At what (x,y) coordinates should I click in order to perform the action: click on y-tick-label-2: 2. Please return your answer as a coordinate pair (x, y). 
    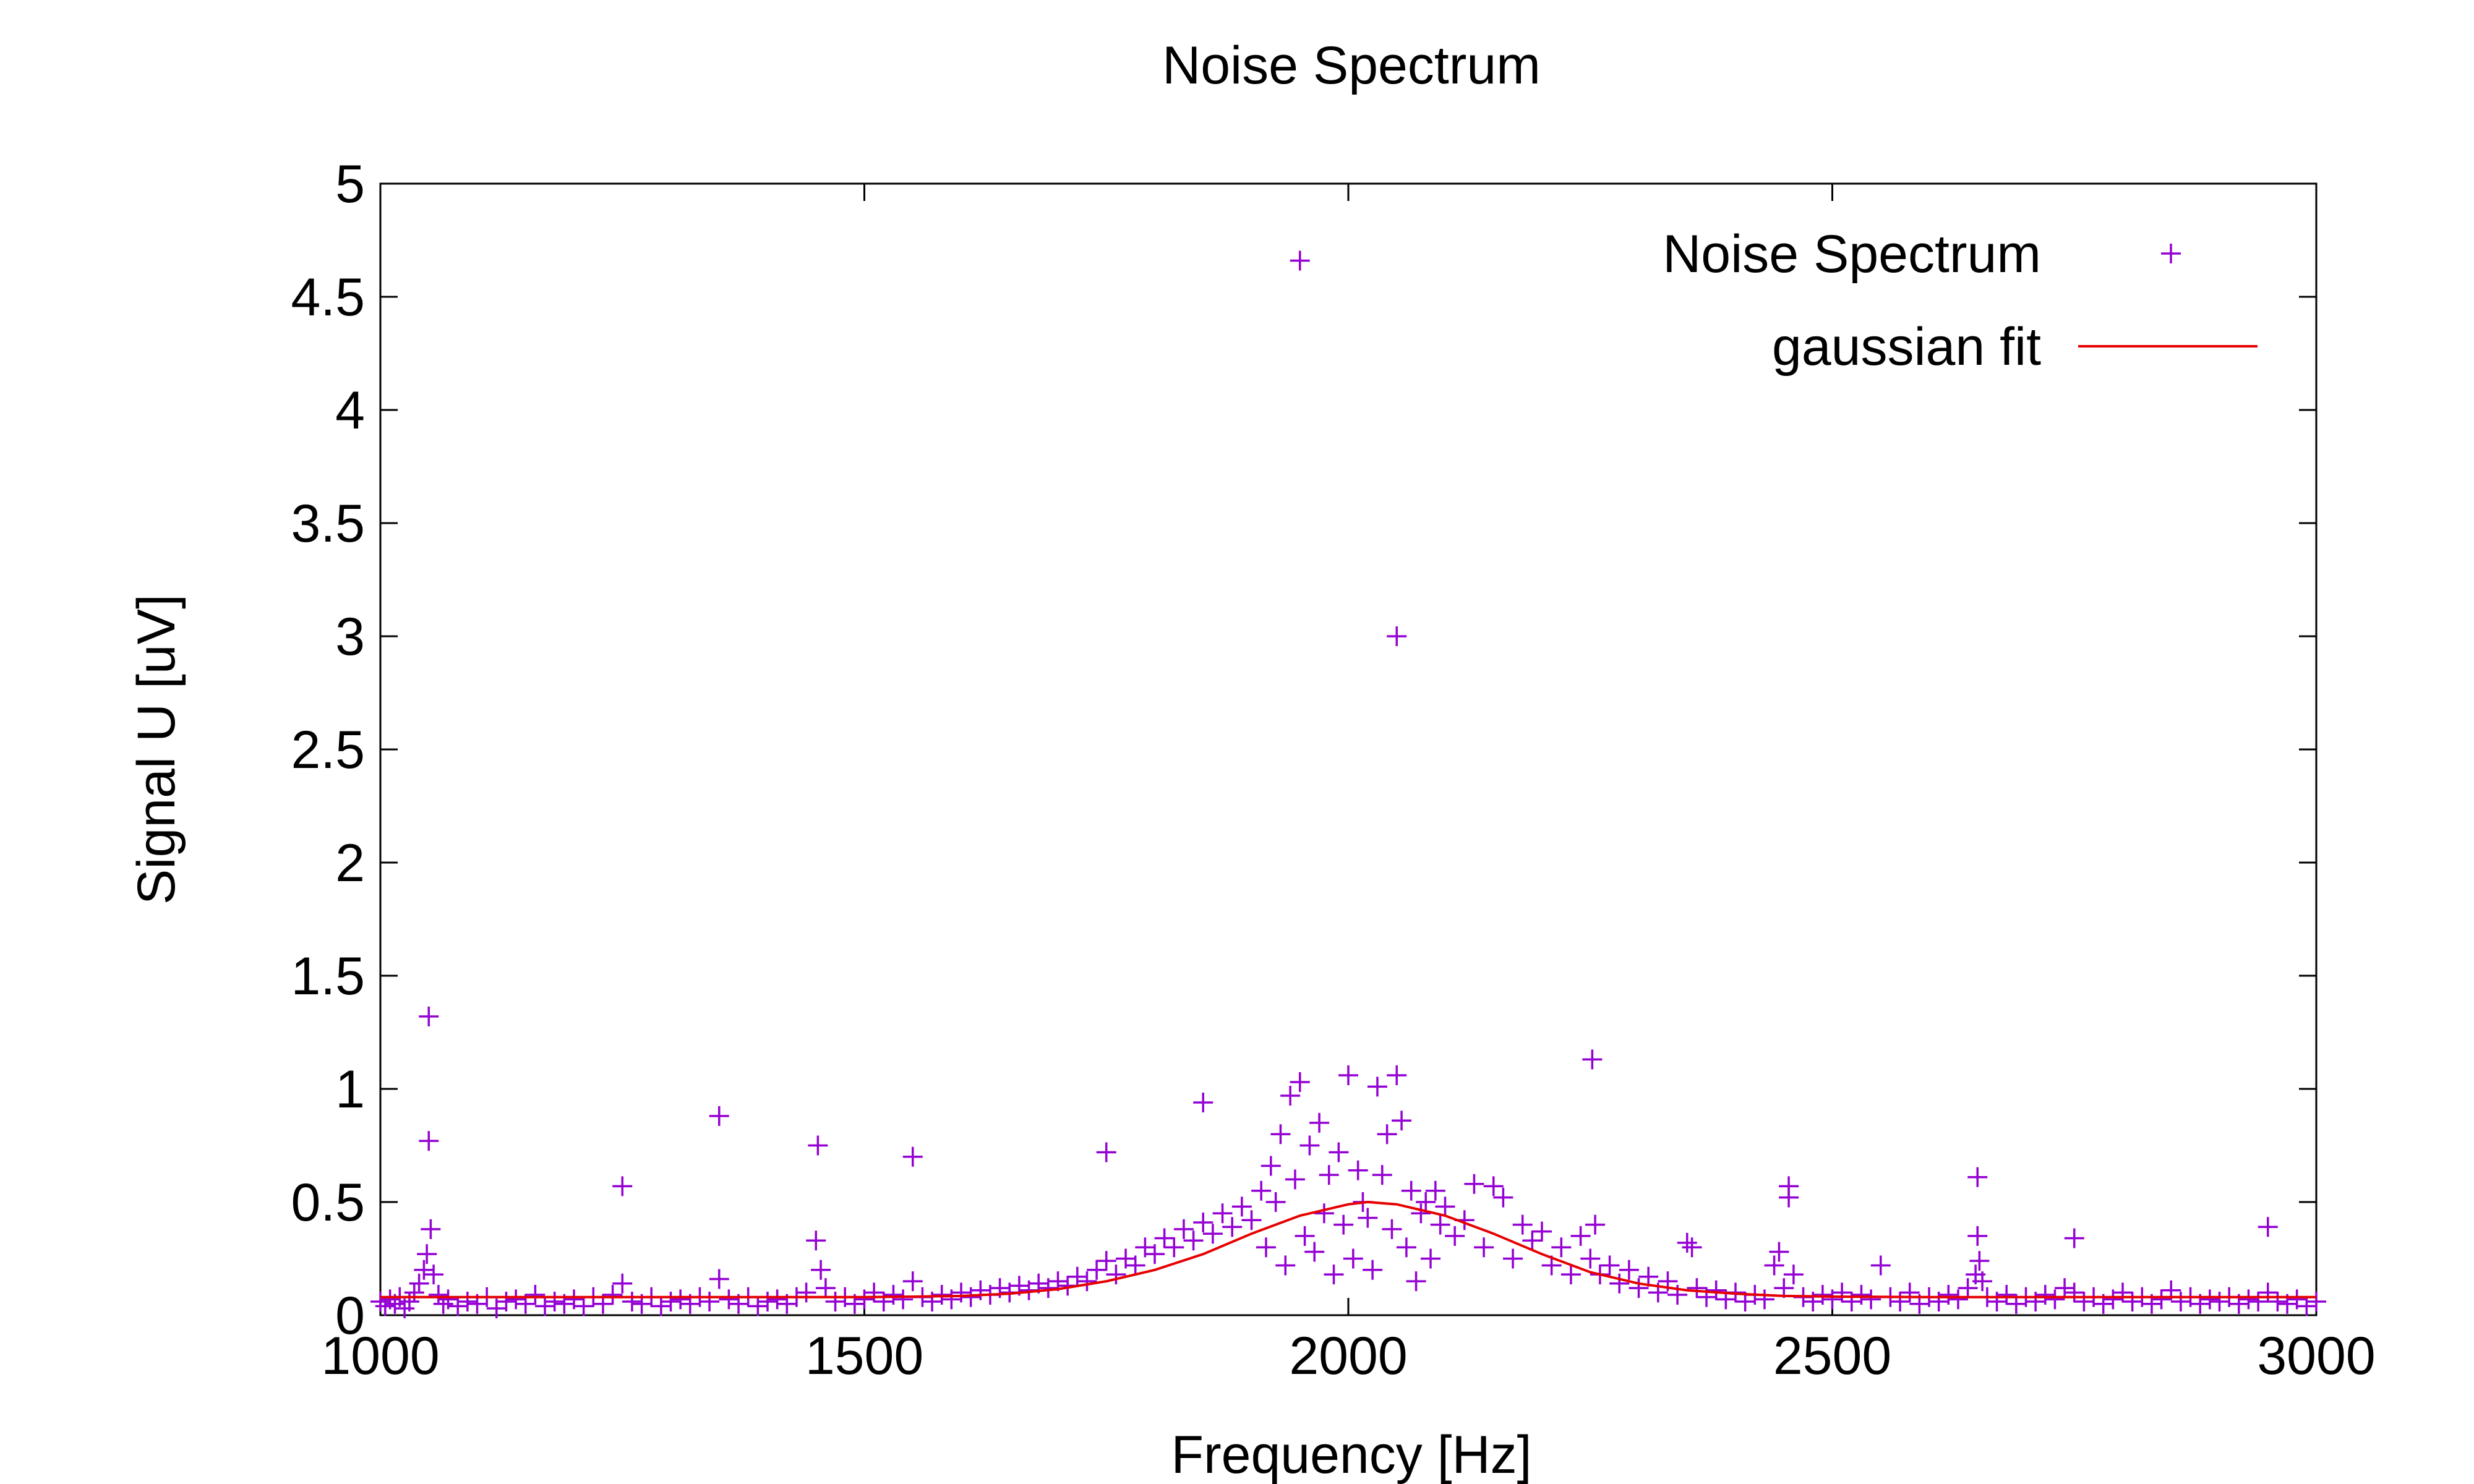
    Looking at the image, I should click on (350, 863).